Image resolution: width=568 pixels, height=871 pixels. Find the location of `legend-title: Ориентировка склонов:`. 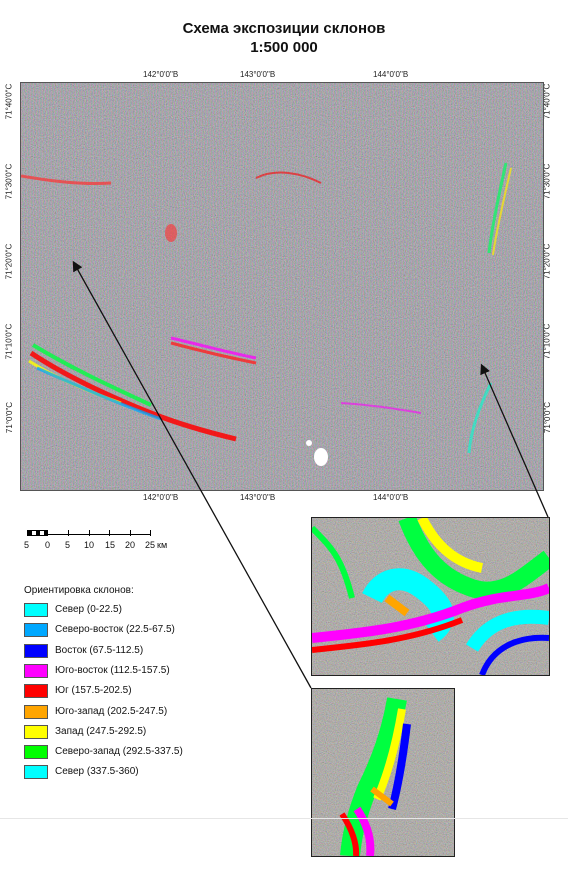

legend-title: Ориентировка склонов: is located at coordinates (79, 590).